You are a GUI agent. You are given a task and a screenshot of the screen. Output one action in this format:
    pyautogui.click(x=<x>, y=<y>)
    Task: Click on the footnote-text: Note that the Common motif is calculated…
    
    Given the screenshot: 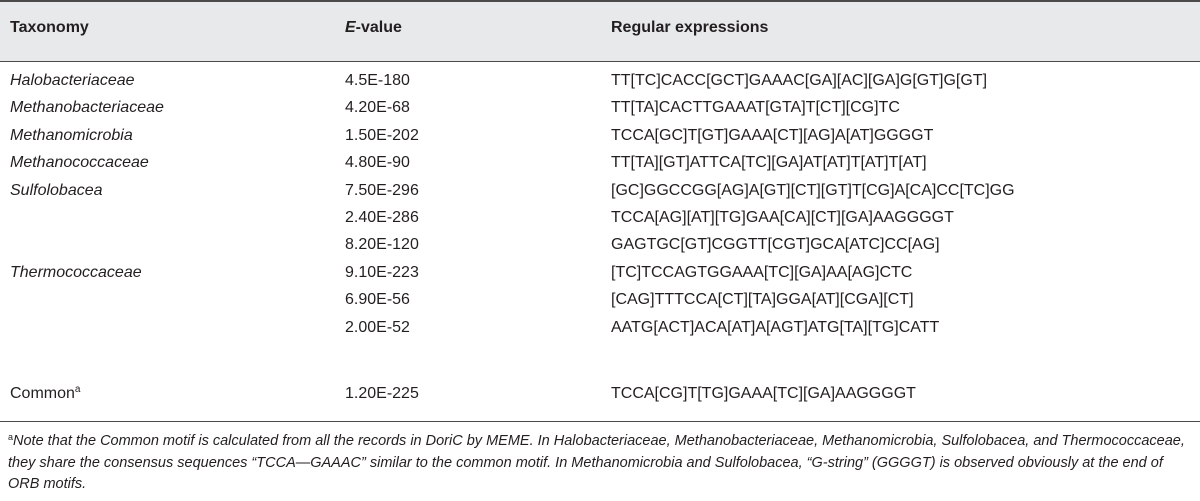 What is the action you would take?
    pyautogui.click(x=596, y=462)
    